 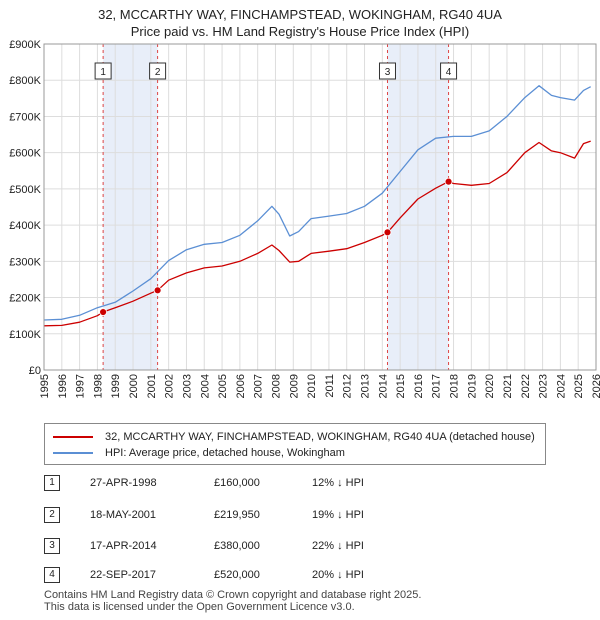 I want to click on sale-price: £219,950, so click(x=237, y=515).